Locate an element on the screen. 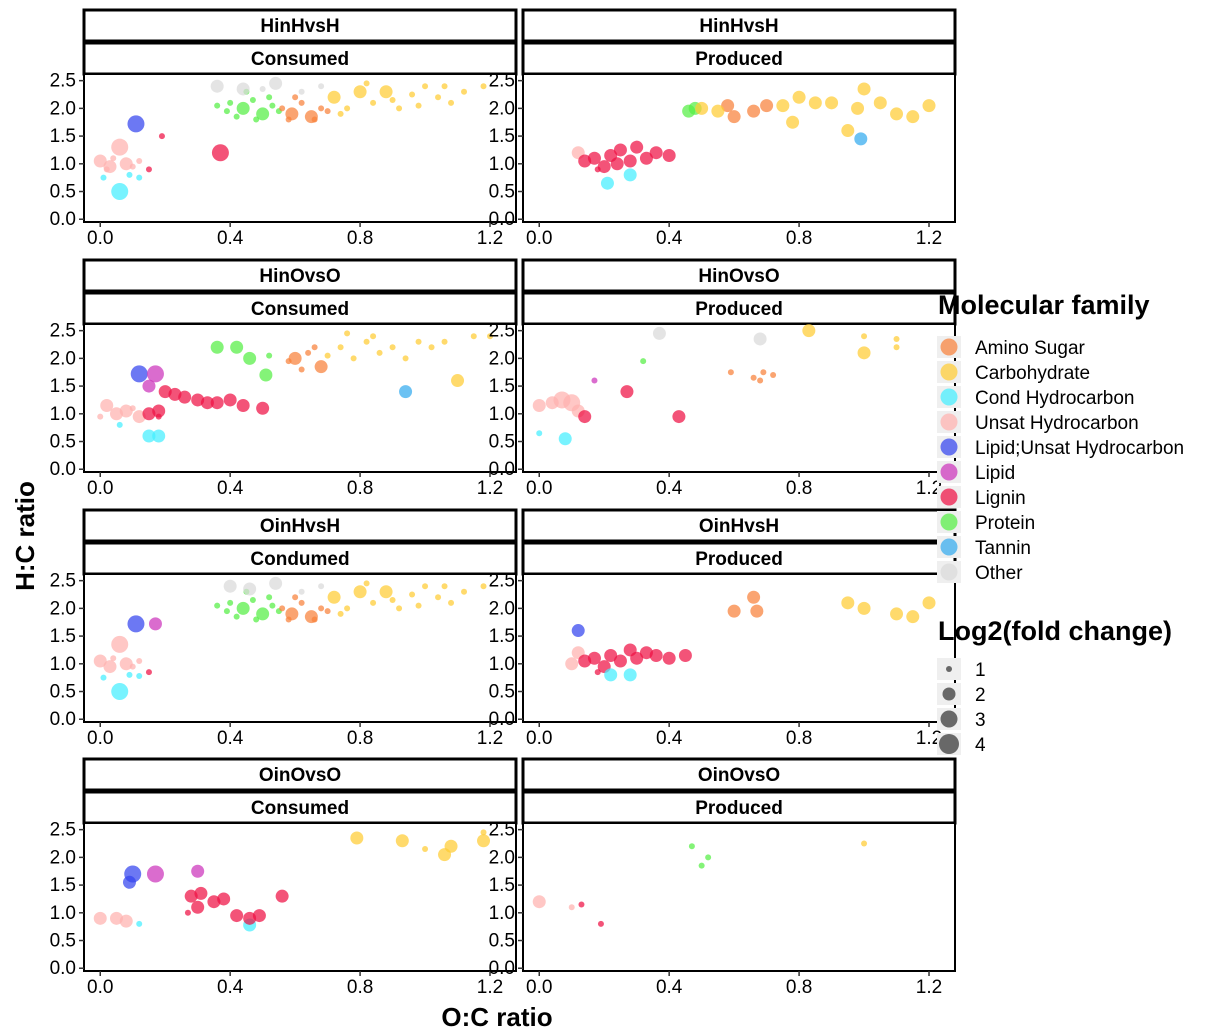 This screenshot has width=1208, height=1032. legend-item-lignin: Lignin is located at coordinates (981, 497).